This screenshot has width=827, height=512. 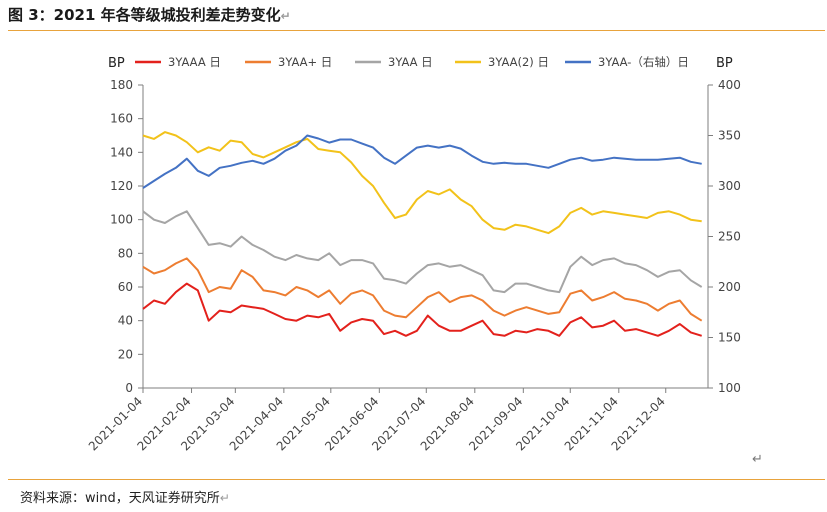 I want to click on left-y-tick-label: 20, so click(x=125, y=354).